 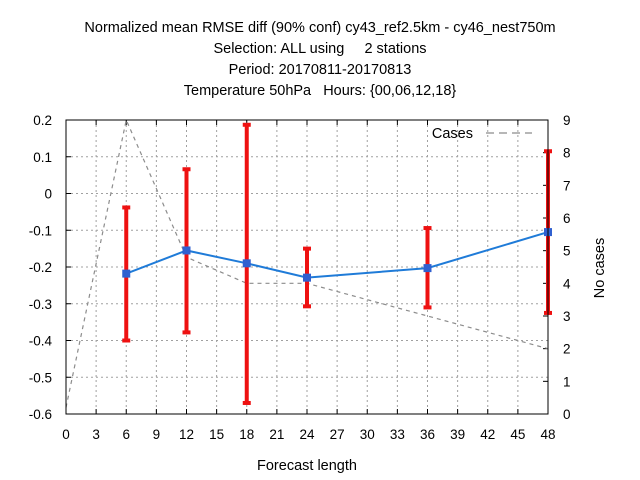 I want to click on y2-tick-label: 4, so click(x=567, y=283).